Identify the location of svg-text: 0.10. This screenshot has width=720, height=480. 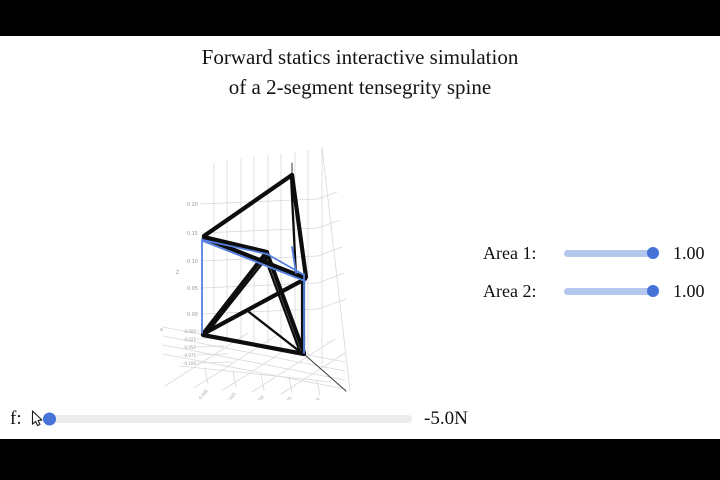
(192, 262).